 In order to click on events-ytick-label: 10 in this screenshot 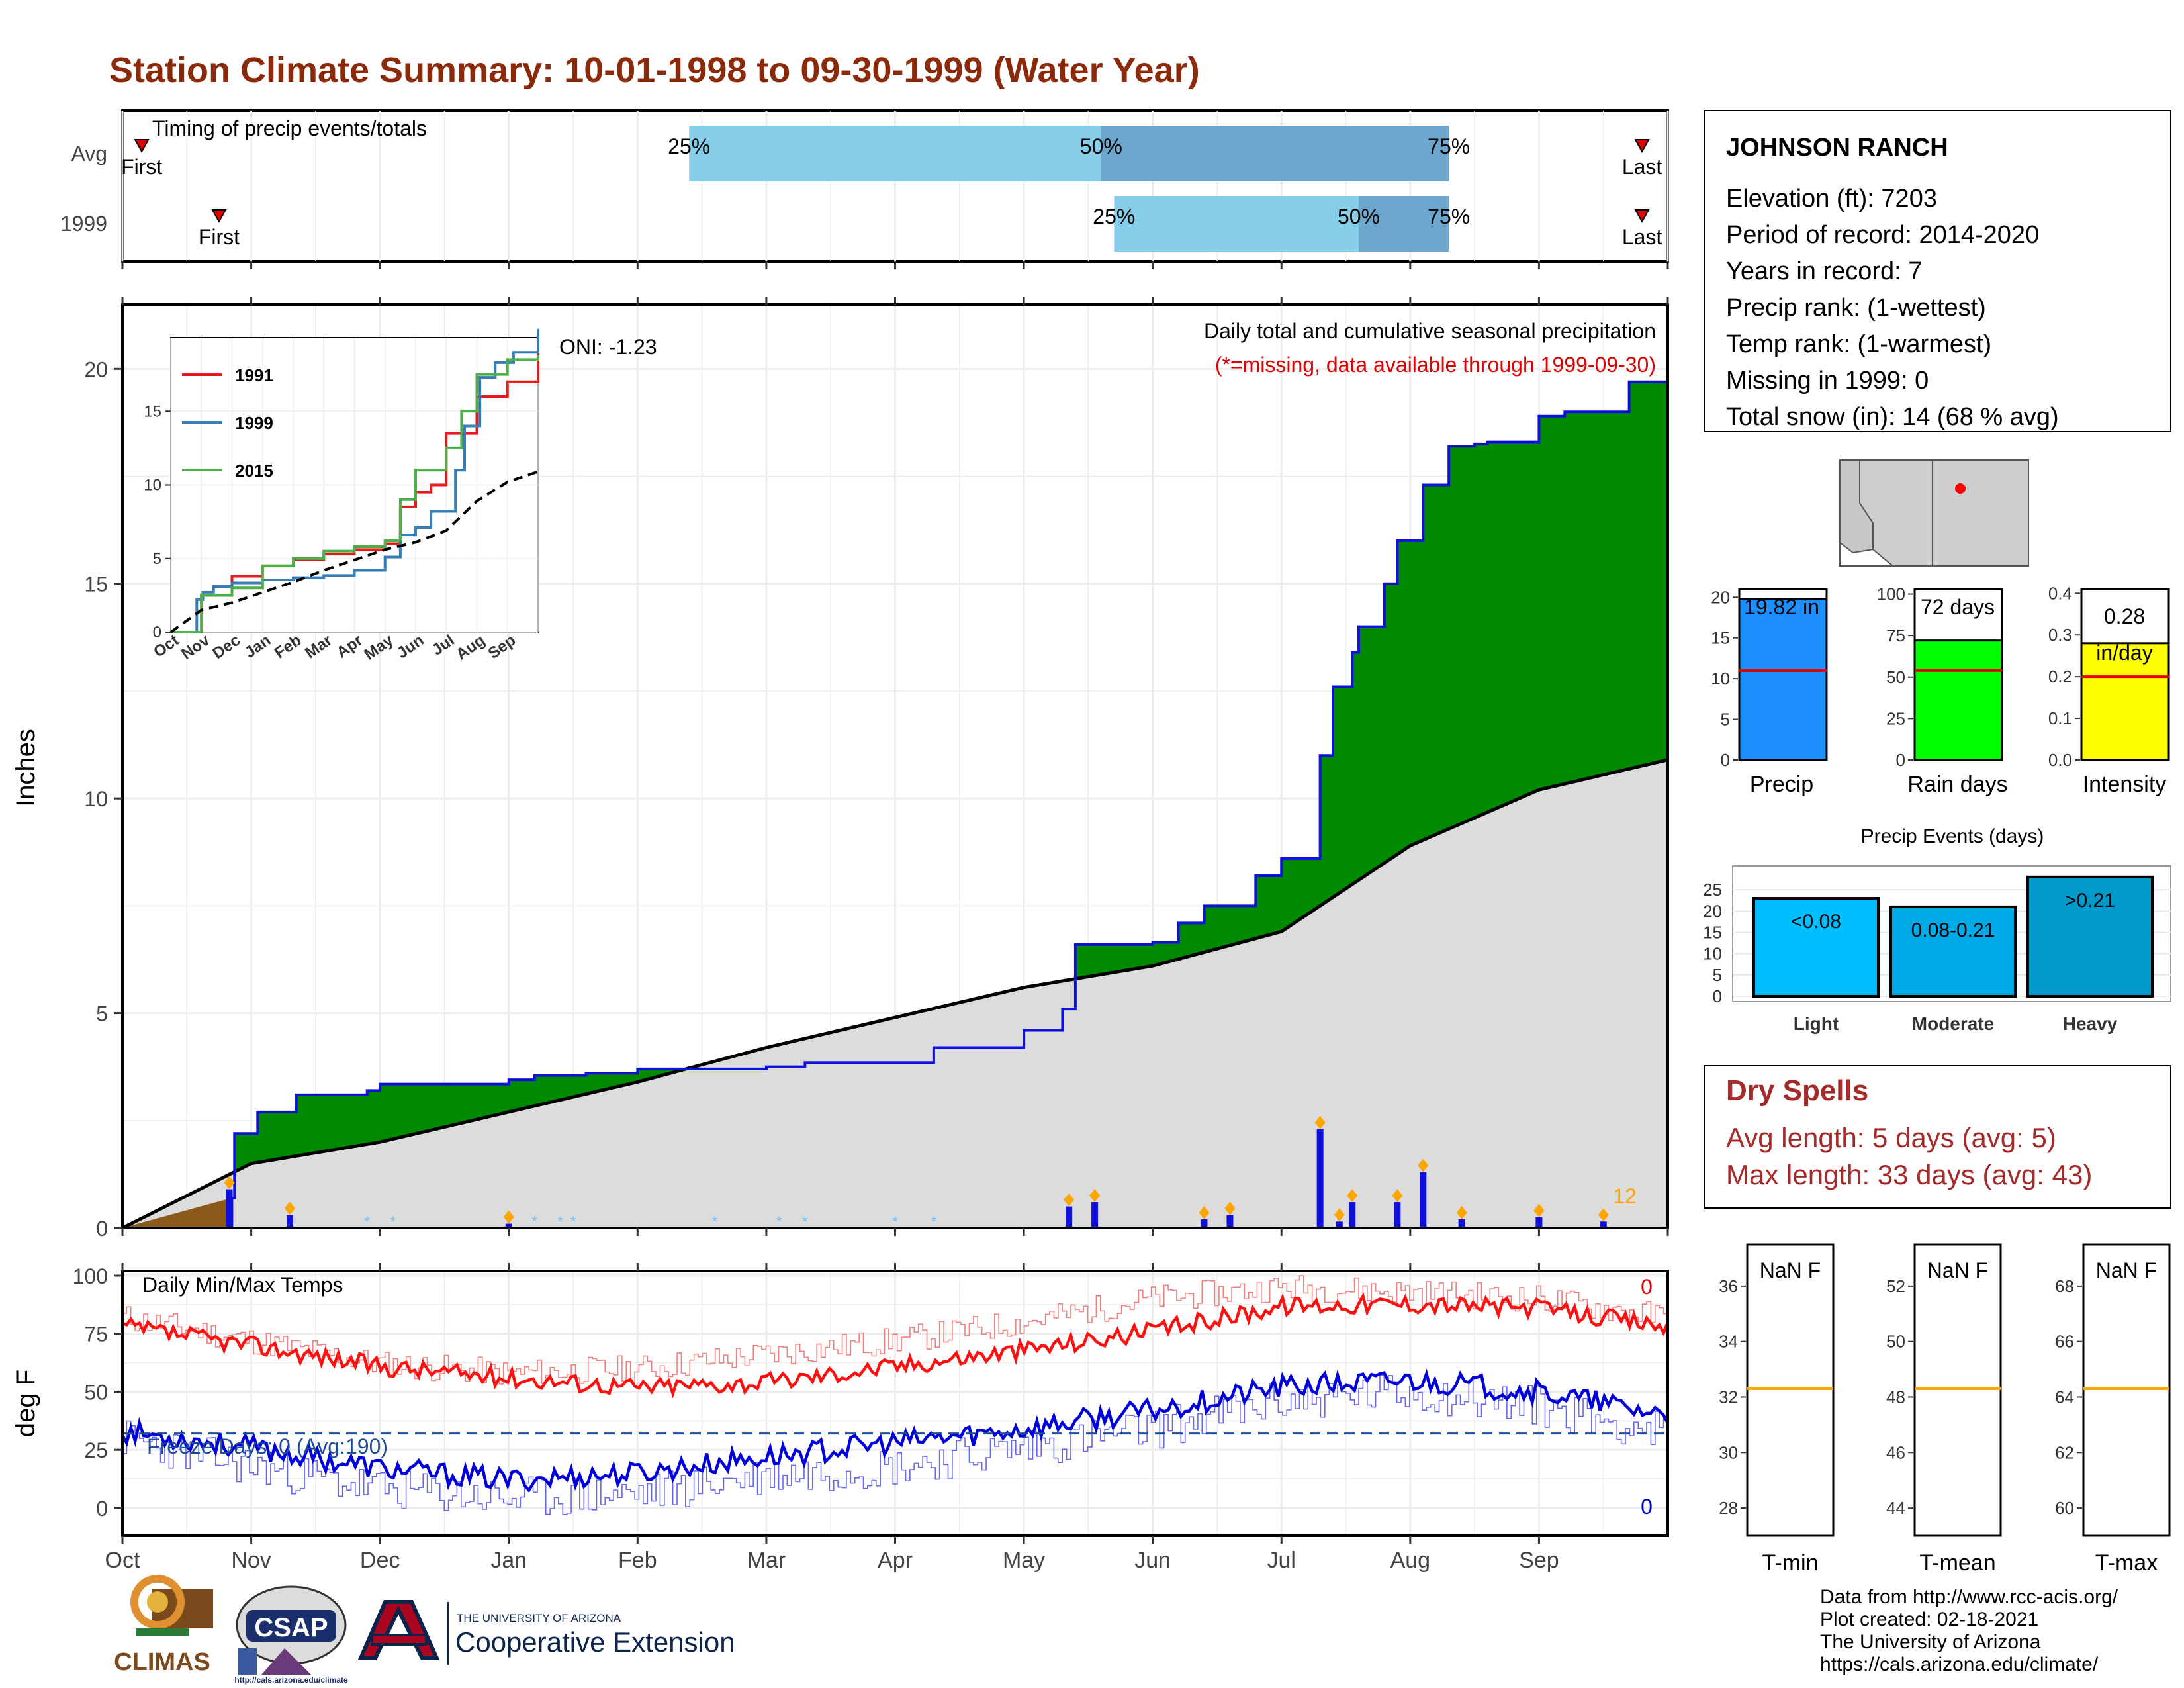, I will do `click(1712, 954)`.